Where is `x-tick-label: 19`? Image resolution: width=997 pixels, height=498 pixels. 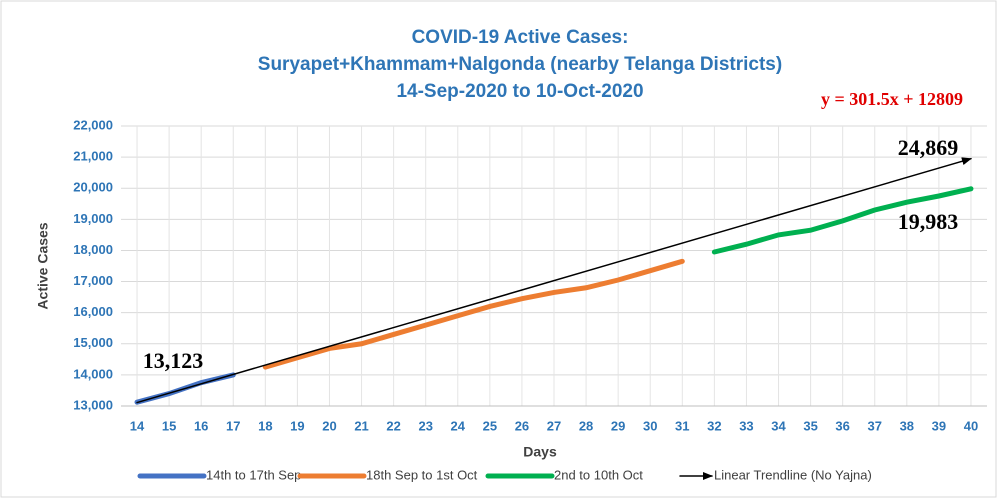
x-tick-label: 19 is located at coordinates (297, 425).